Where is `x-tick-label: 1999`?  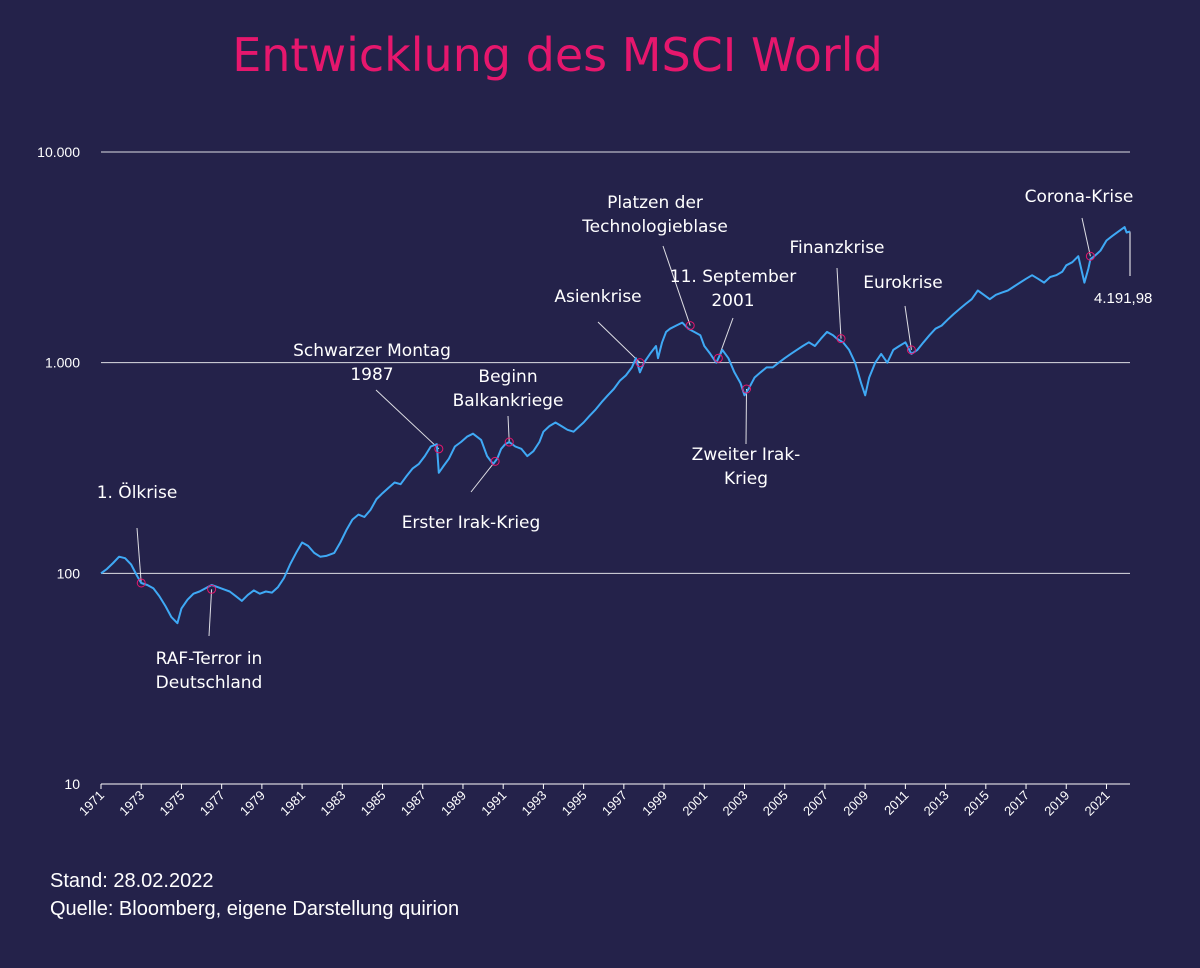
x-tick-label: 1999 is located at coordinates (654, 803).